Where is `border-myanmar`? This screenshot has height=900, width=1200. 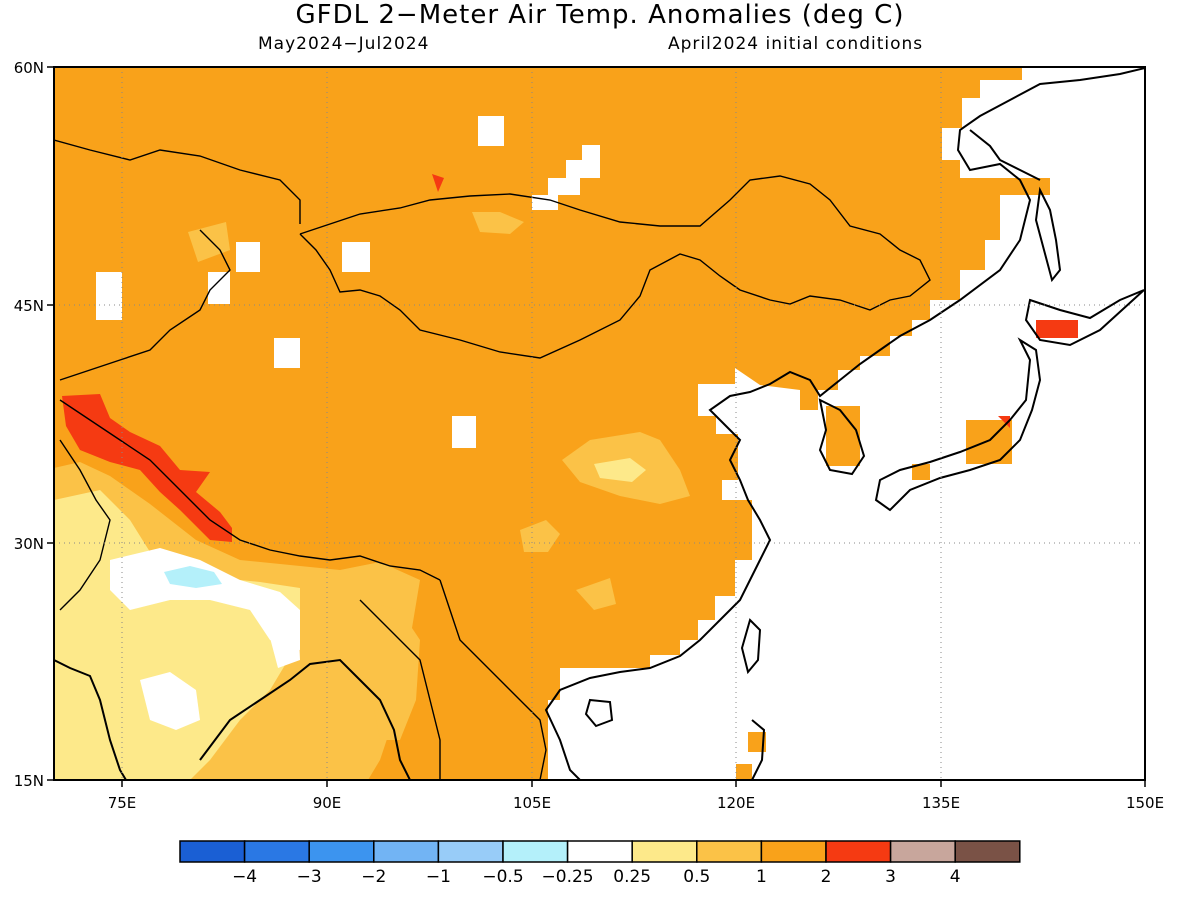
border-myanmar is located at coordinates (400, 689).